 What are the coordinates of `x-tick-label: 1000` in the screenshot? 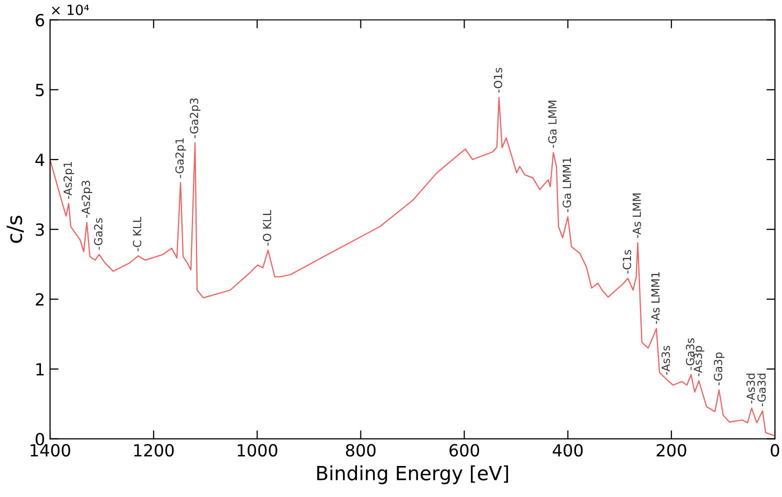 It's located at (258, 450).